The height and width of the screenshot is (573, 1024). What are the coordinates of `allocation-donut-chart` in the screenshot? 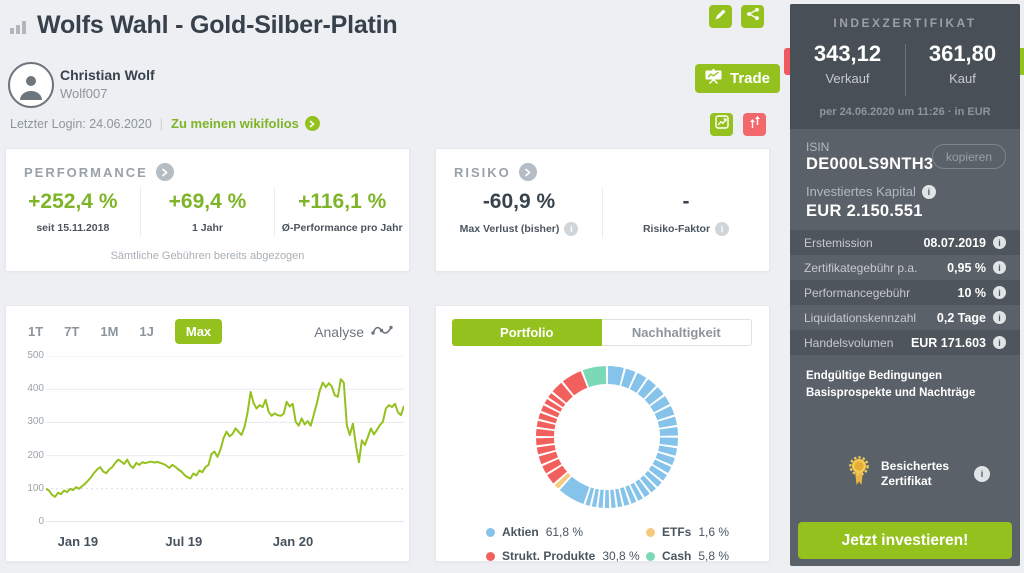 It's located at (607, 437).